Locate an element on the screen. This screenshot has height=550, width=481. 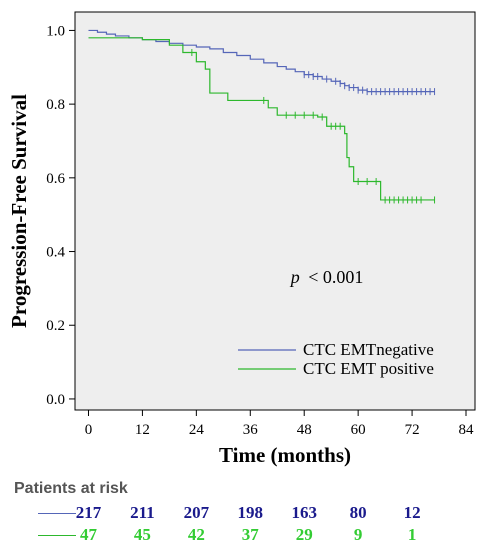
x-tick-label: 24 is located at coordinates (197, 430).